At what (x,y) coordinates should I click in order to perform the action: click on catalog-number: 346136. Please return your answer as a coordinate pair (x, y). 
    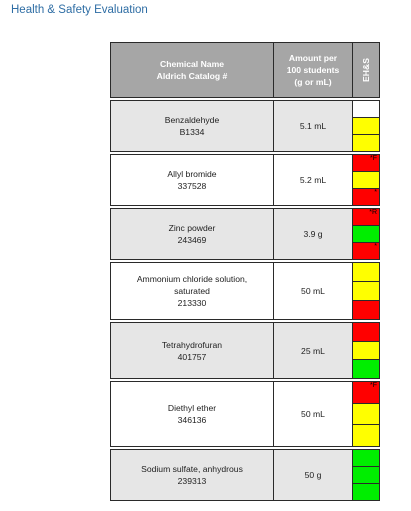
    Looking at the image, I should click on (192, 420).